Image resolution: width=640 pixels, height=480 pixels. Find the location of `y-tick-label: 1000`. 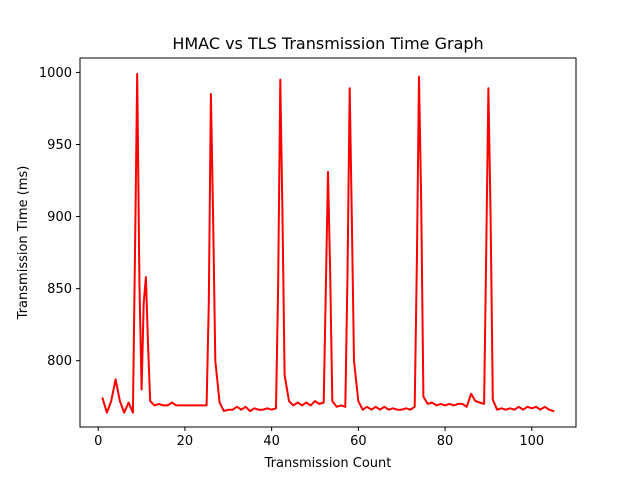

y-tick-label: 1000 is located at coordinates (55, 73).